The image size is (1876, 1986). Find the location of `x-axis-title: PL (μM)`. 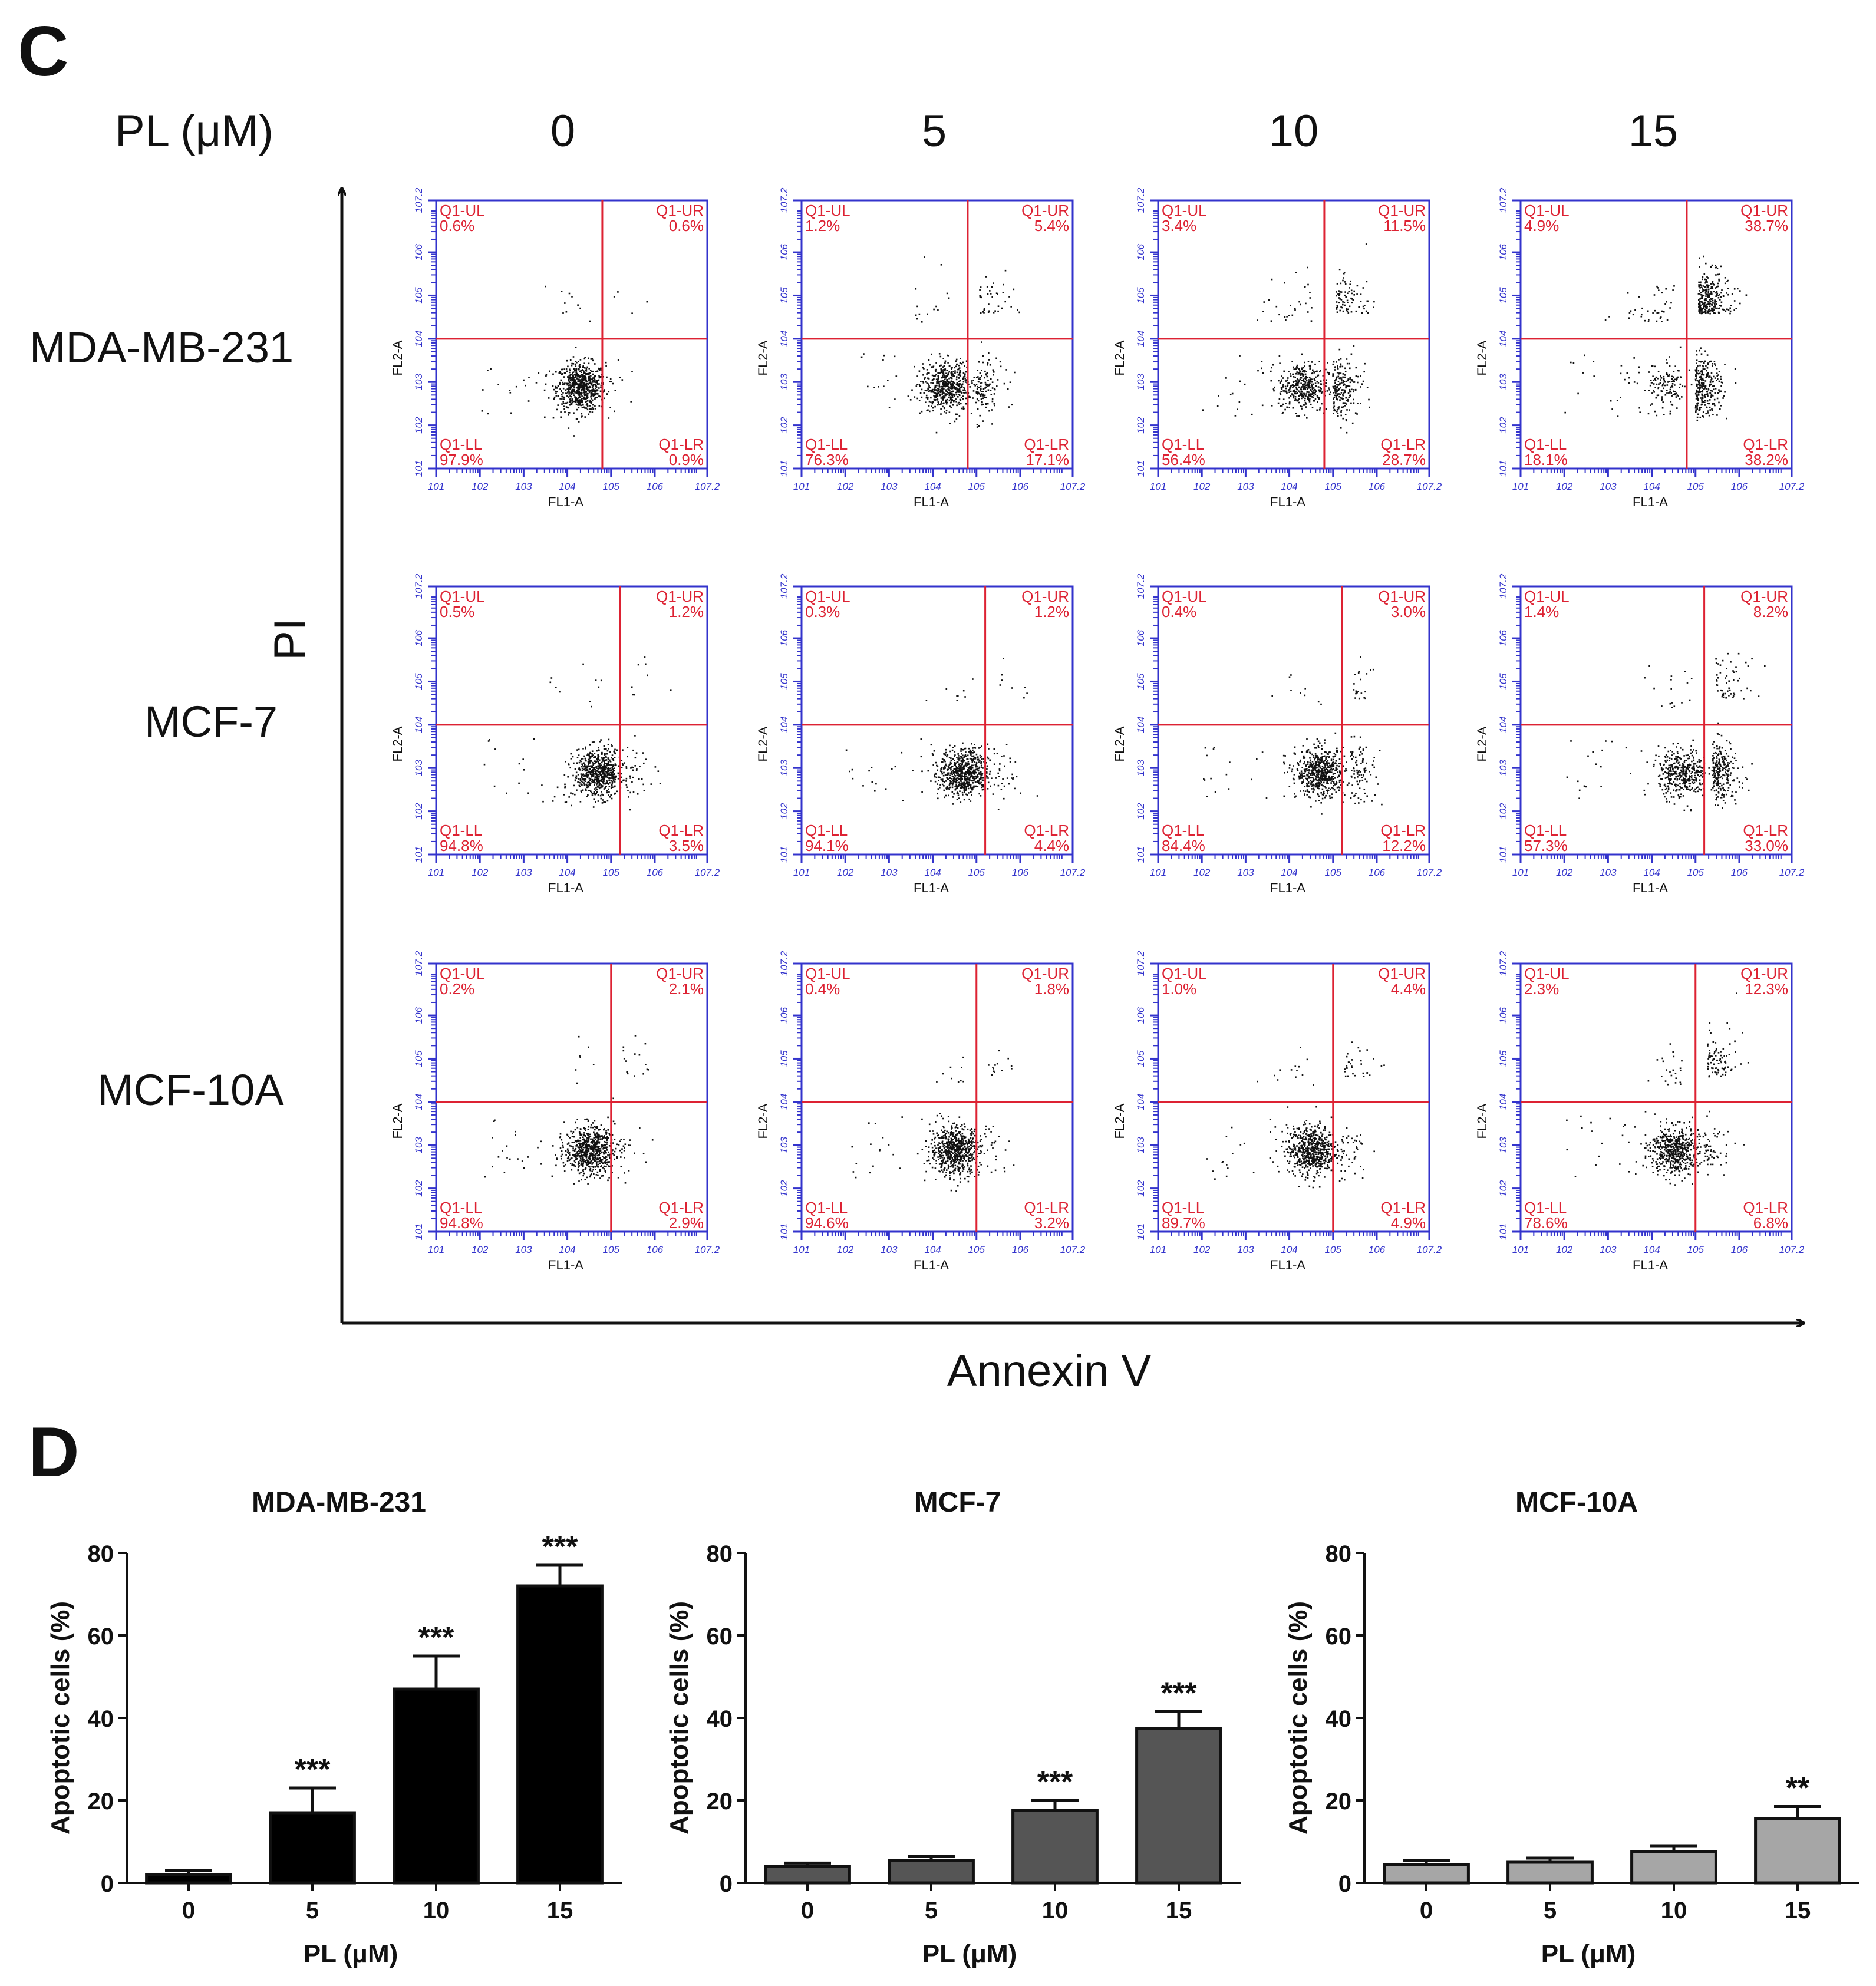

x-axis-title: PL (μM) is located at coordinates (970, 1953).